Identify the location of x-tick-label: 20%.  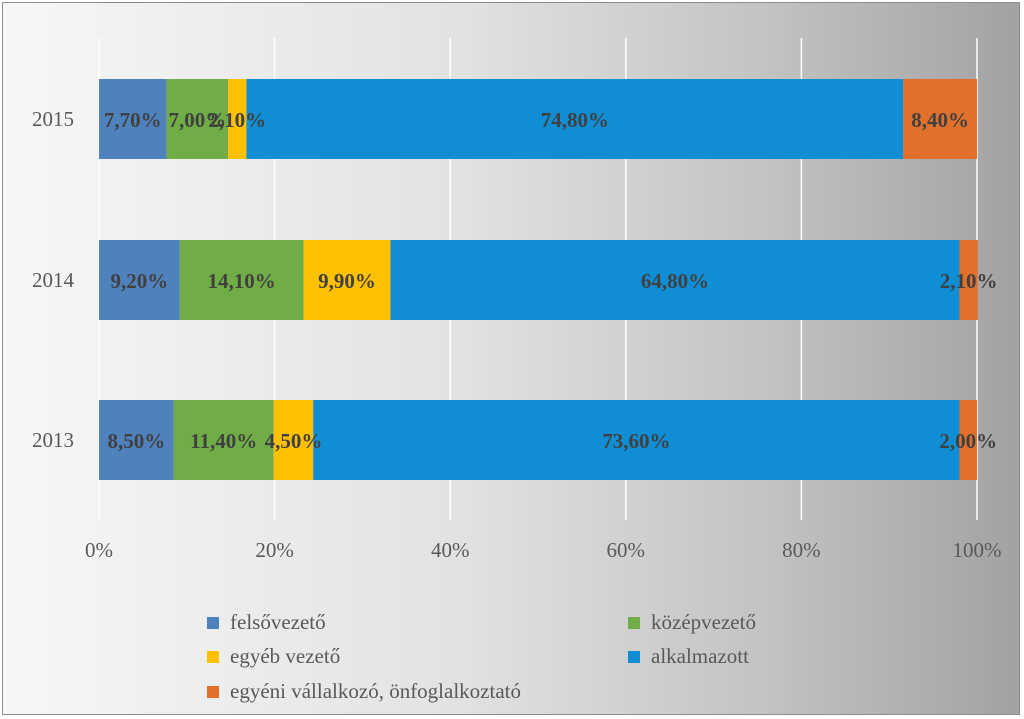
(274, 550).